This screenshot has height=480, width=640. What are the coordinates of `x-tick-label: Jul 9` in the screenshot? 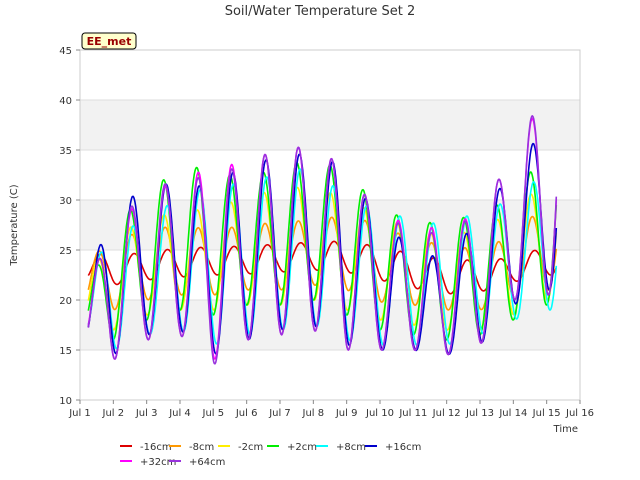 It's located at (346, 413).